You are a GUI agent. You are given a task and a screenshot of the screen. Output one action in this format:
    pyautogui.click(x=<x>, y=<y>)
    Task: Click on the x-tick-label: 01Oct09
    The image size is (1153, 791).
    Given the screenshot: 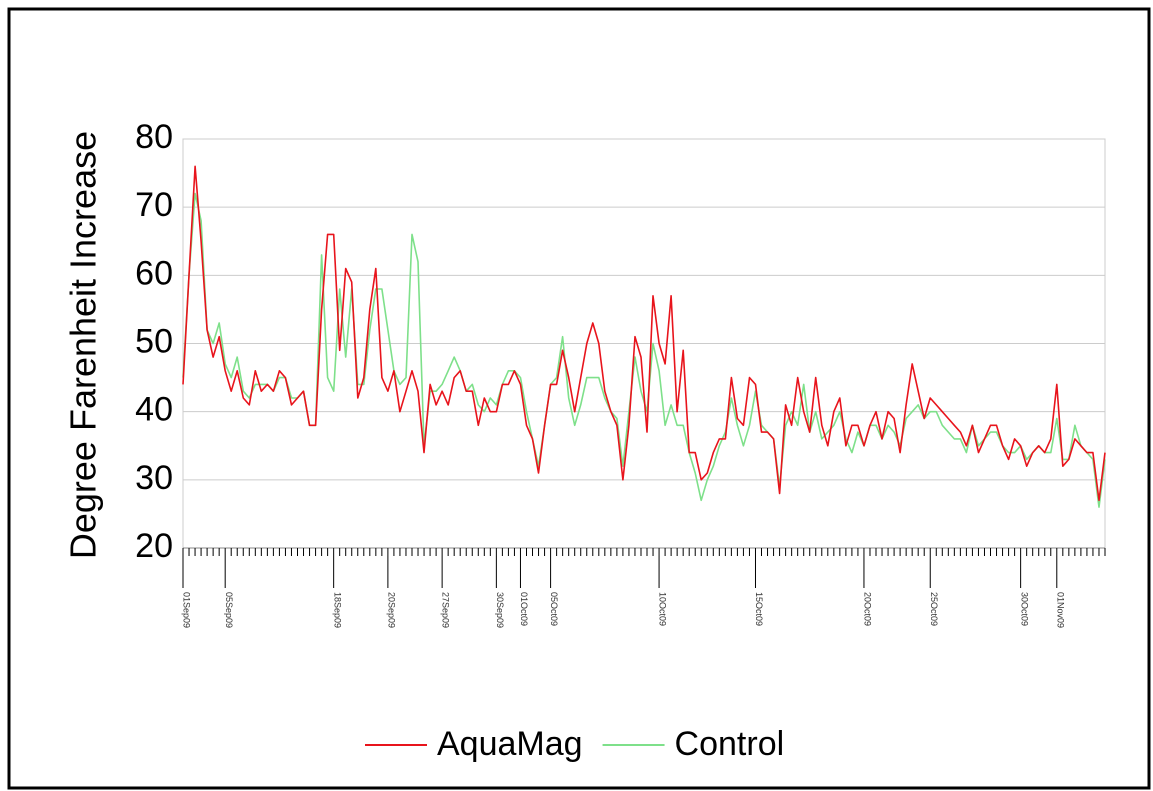 What is the action you would take?
    pyautogui.click(x=524, y=609)
    